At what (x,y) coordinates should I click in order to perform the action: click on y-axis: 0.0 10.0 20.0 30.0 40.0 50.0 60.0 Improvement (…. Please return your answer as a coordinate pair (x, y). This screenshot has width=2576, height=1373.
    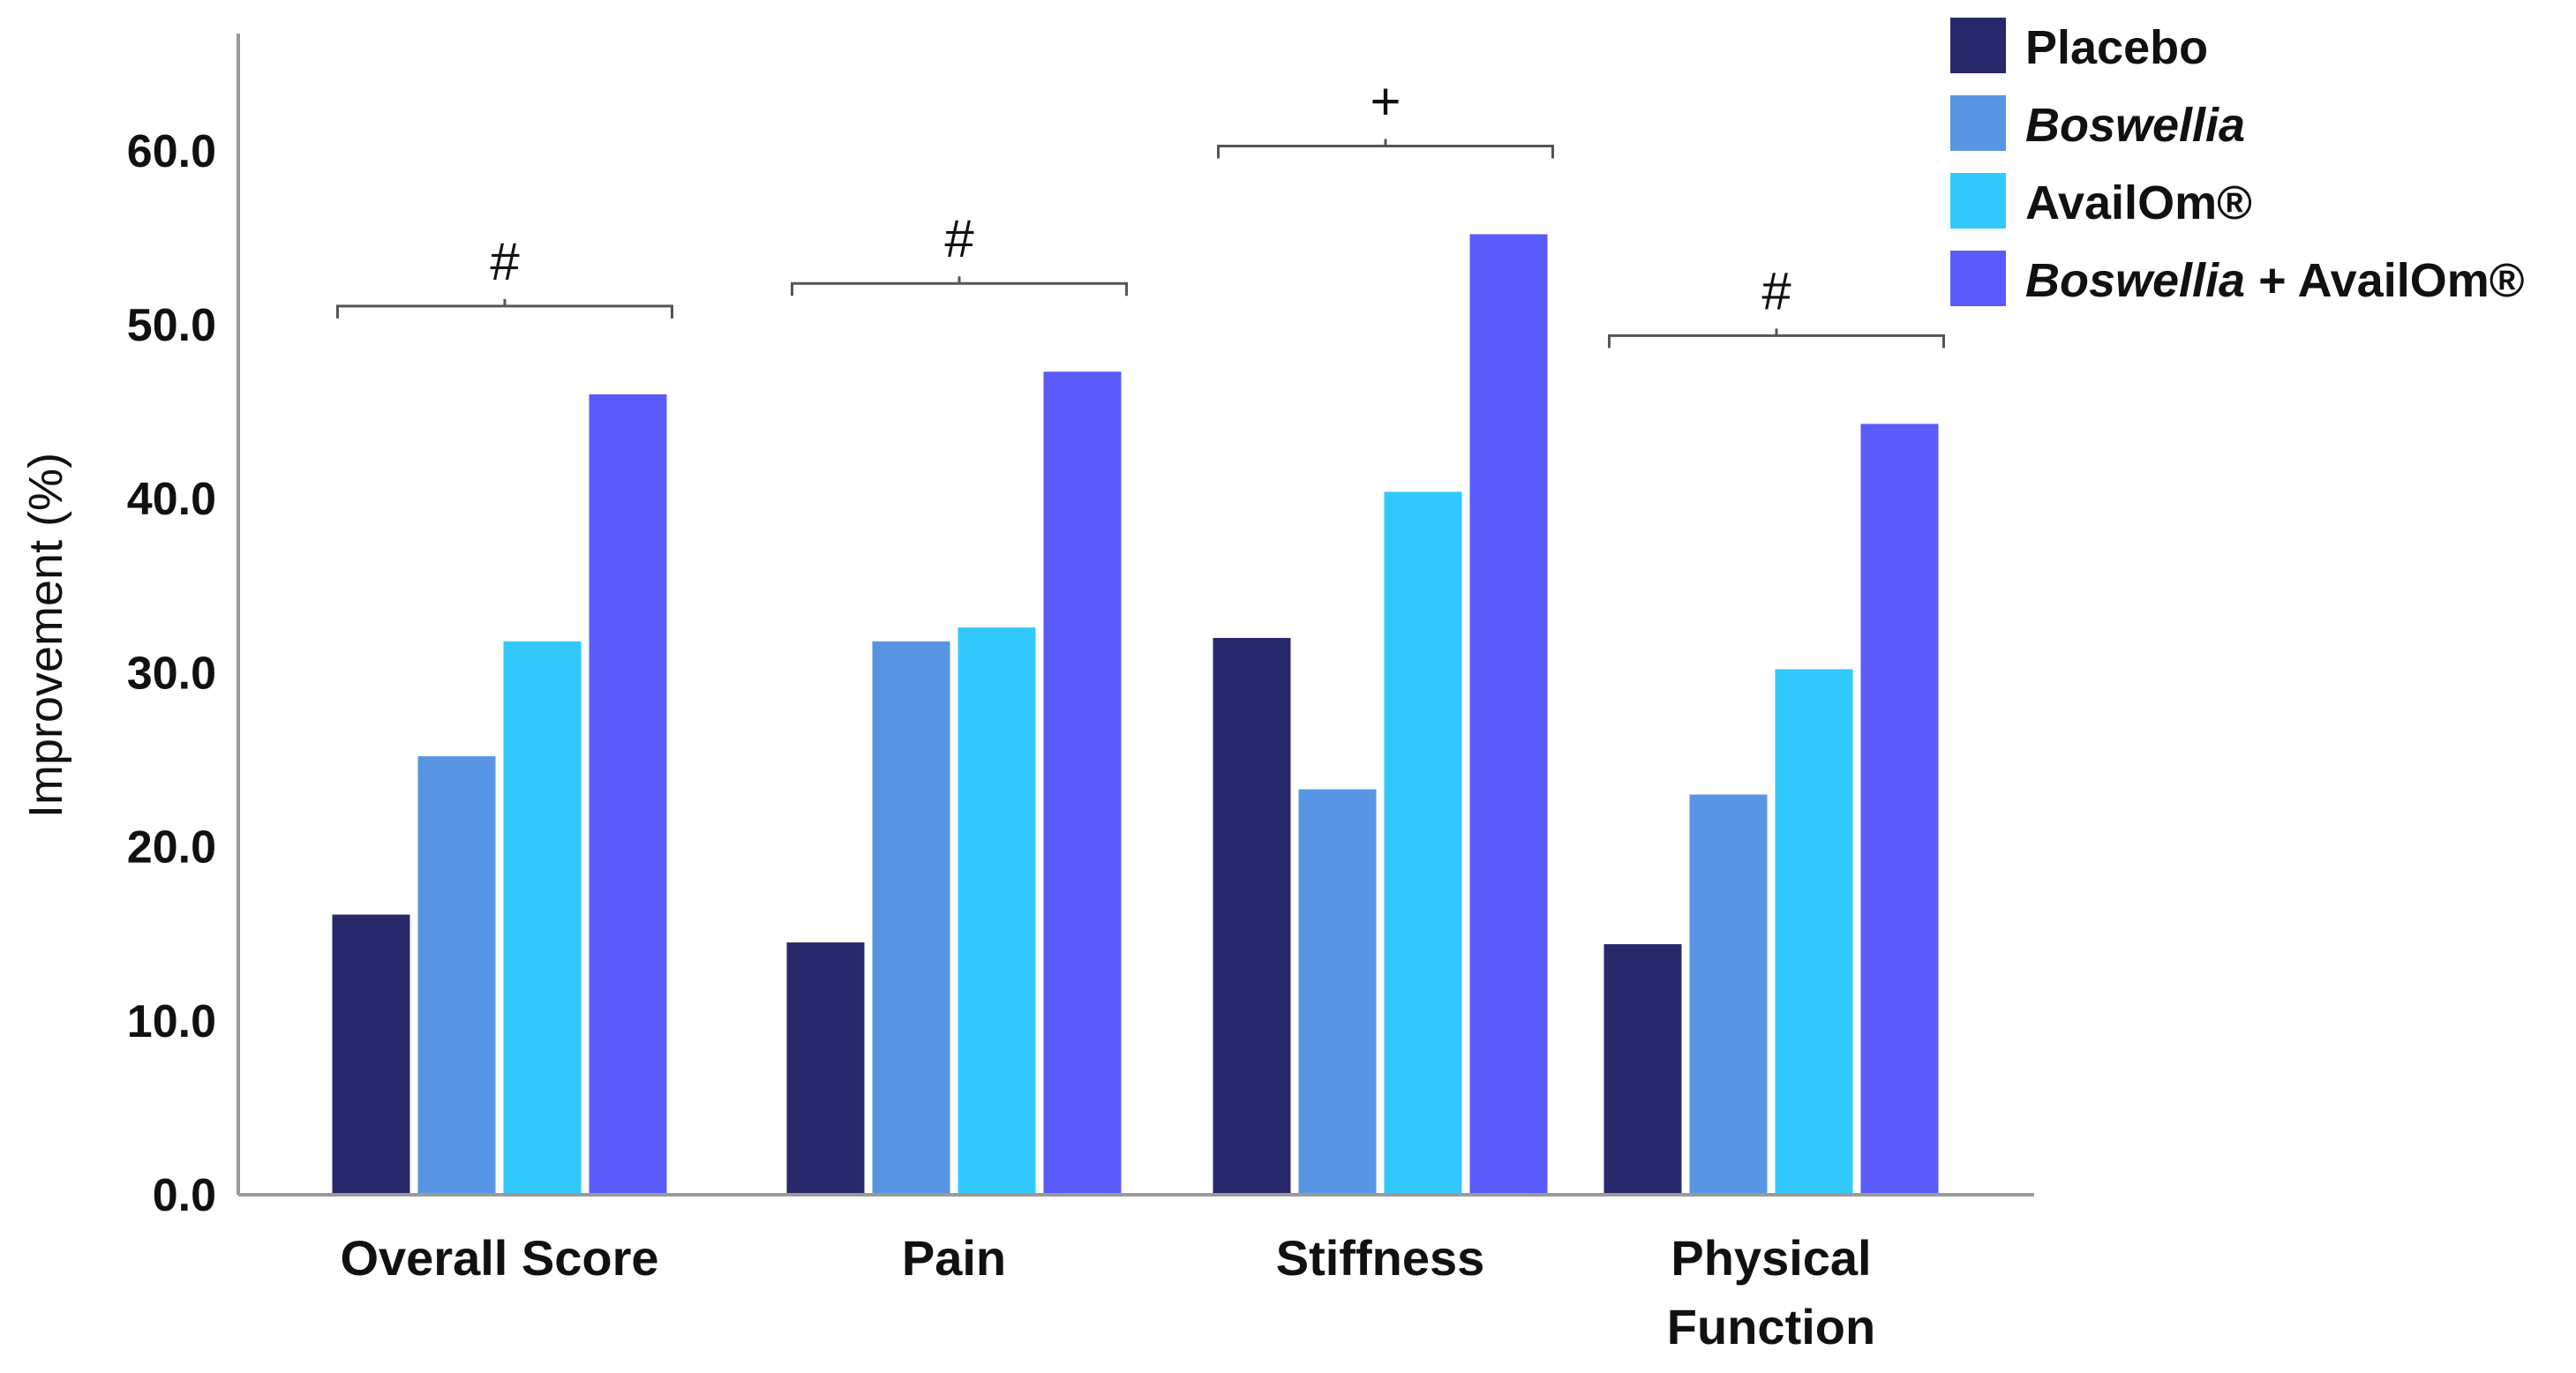
    Looking at the image, I should click on (129, 628).